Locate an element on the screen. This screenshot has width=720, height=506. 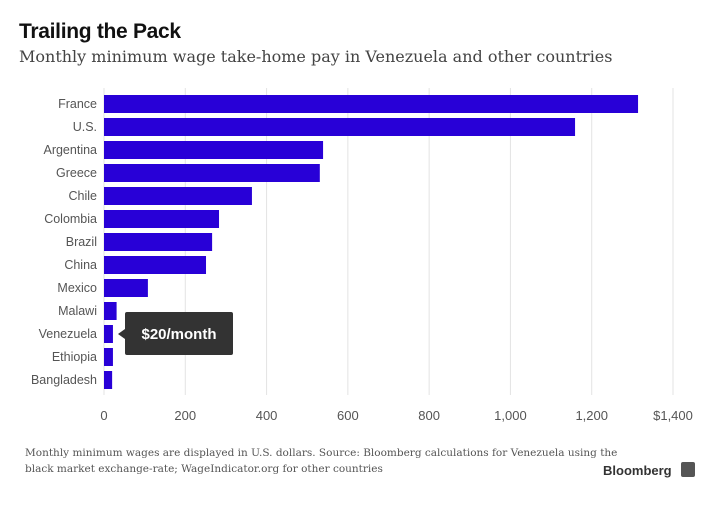
bar-brazil is located at coordinates (158, 242).